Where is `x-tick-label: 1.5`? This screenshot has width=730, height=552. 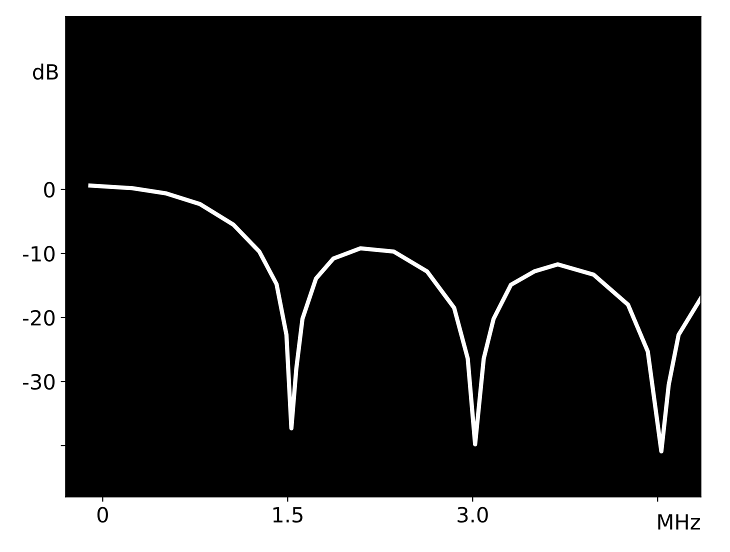 x-tick-label: 1.5 is located at coordinates (287, 515).